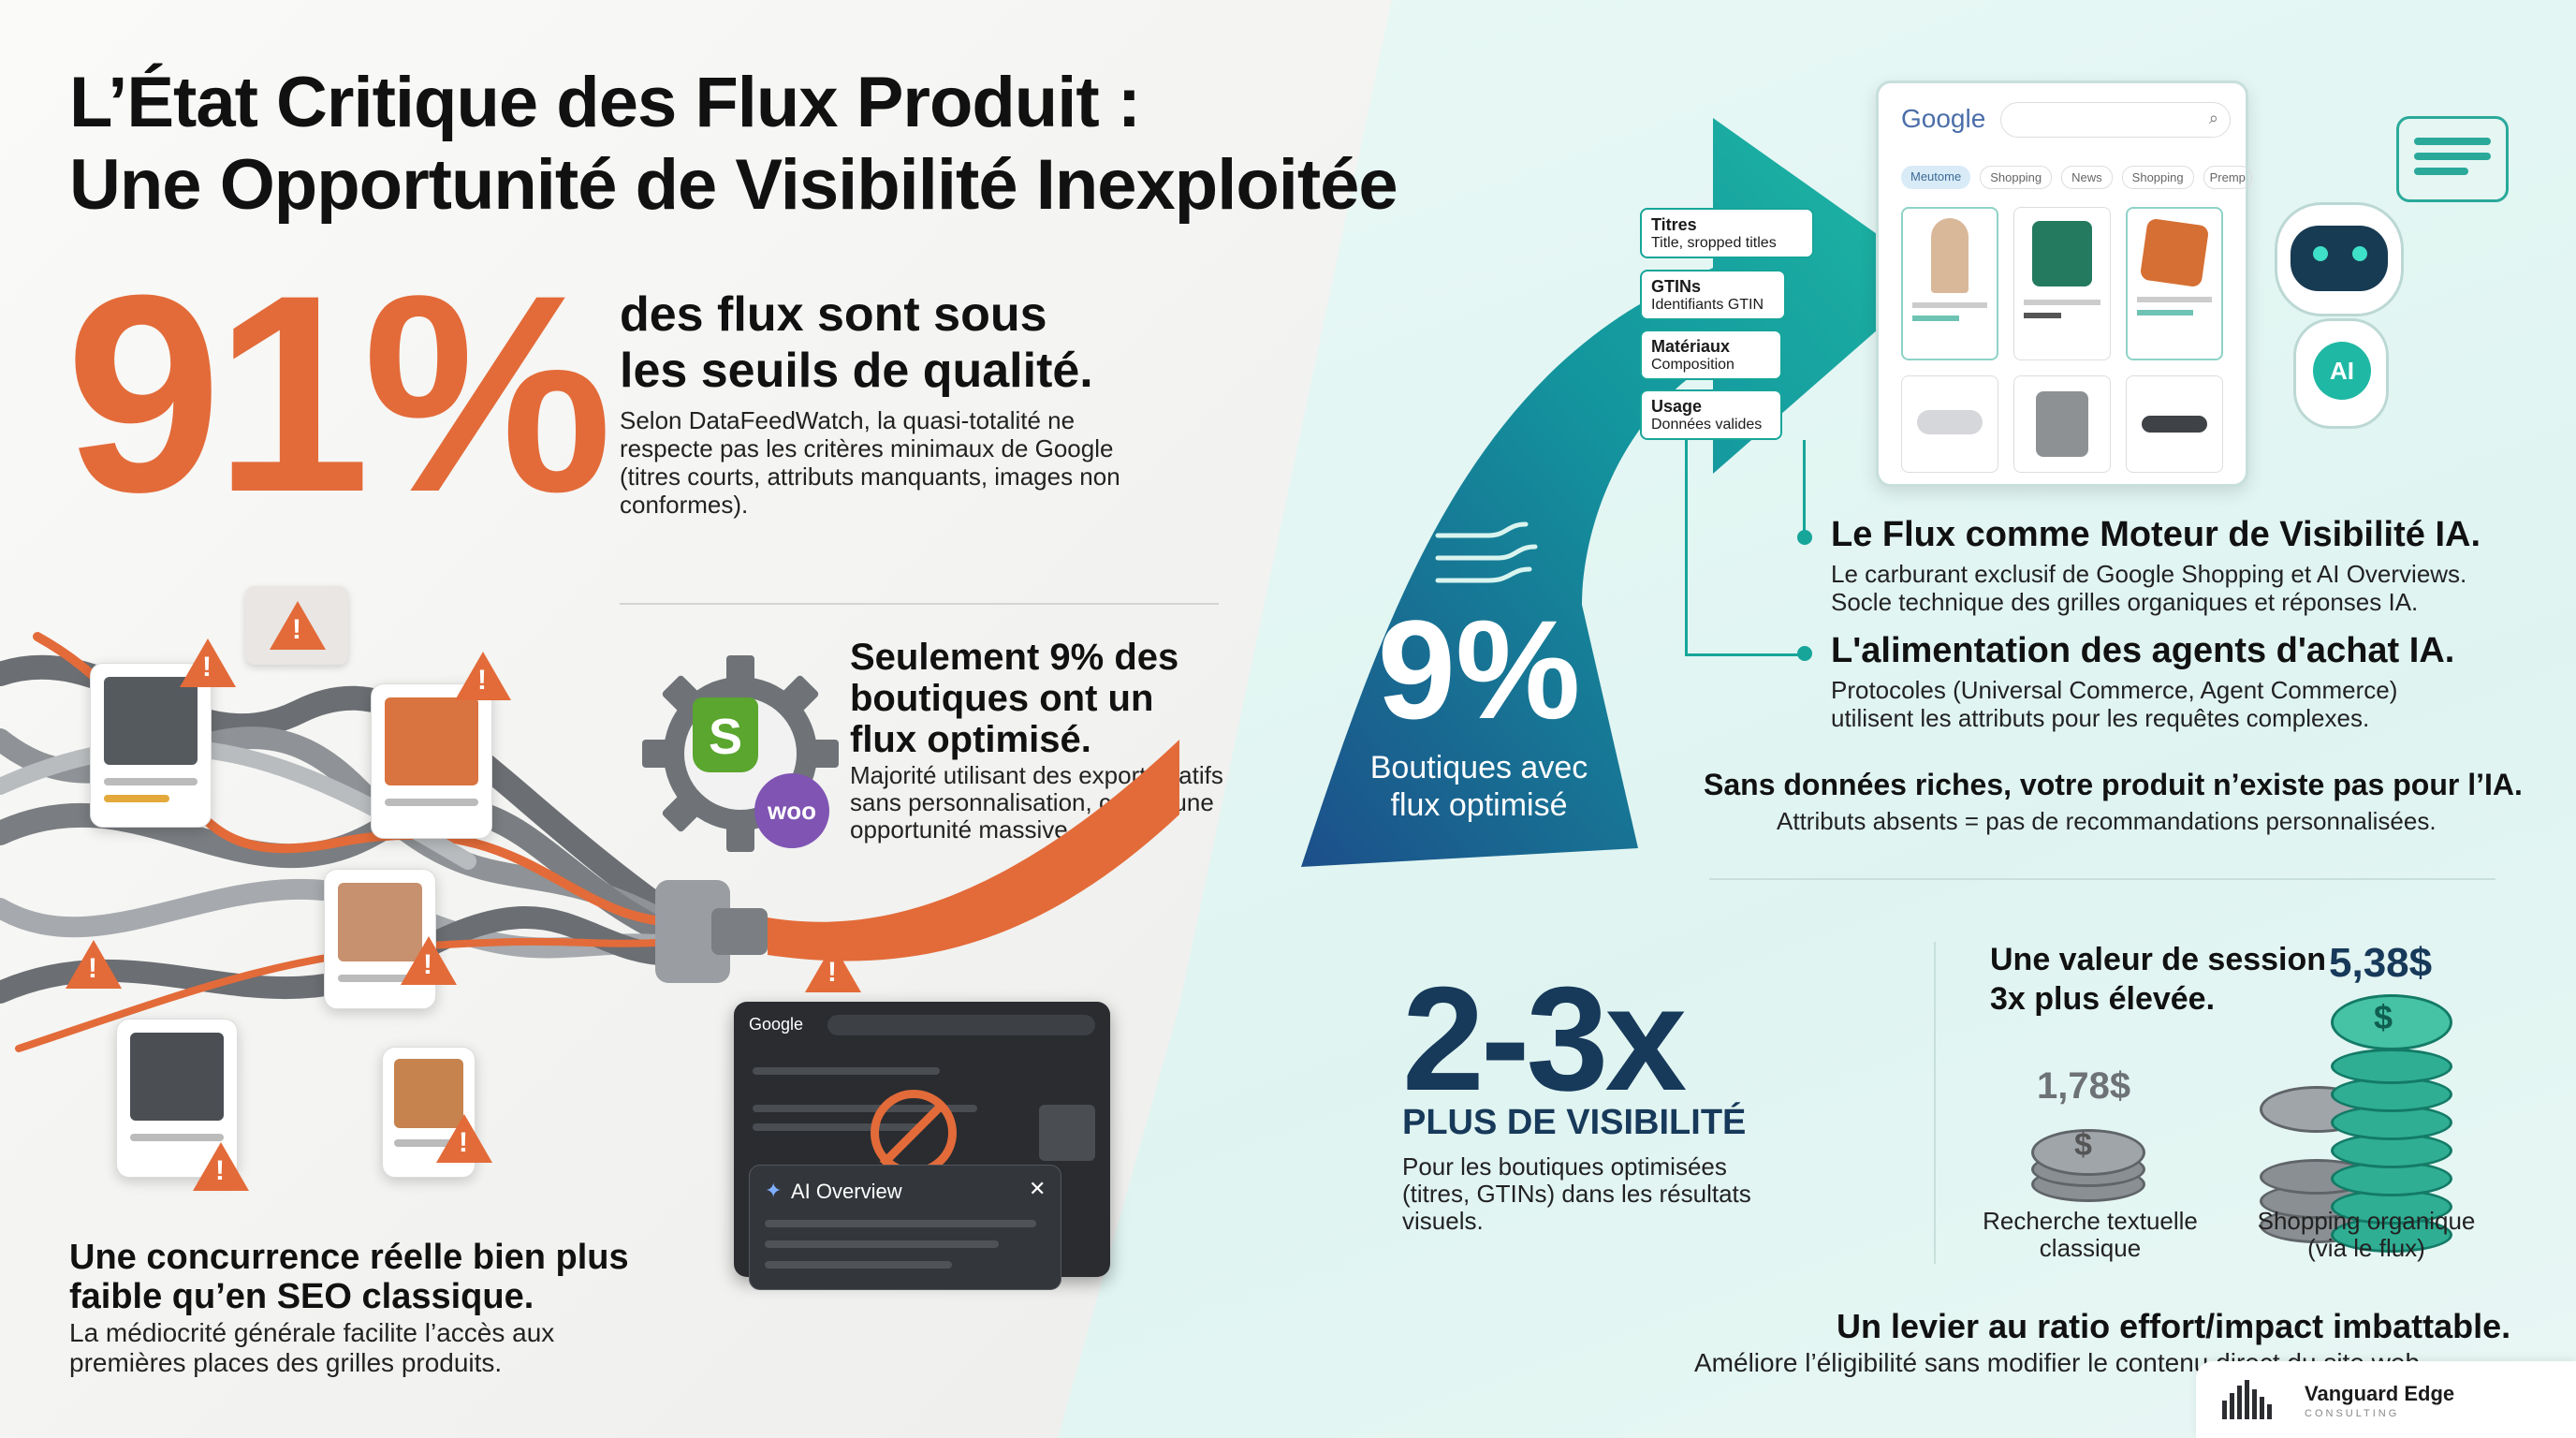 The height and width of the screenshot is (1438, 2576). Describe the element at coordinates (2213, 118) in the screenshot. I see `search-icon: ⌕` at that location.